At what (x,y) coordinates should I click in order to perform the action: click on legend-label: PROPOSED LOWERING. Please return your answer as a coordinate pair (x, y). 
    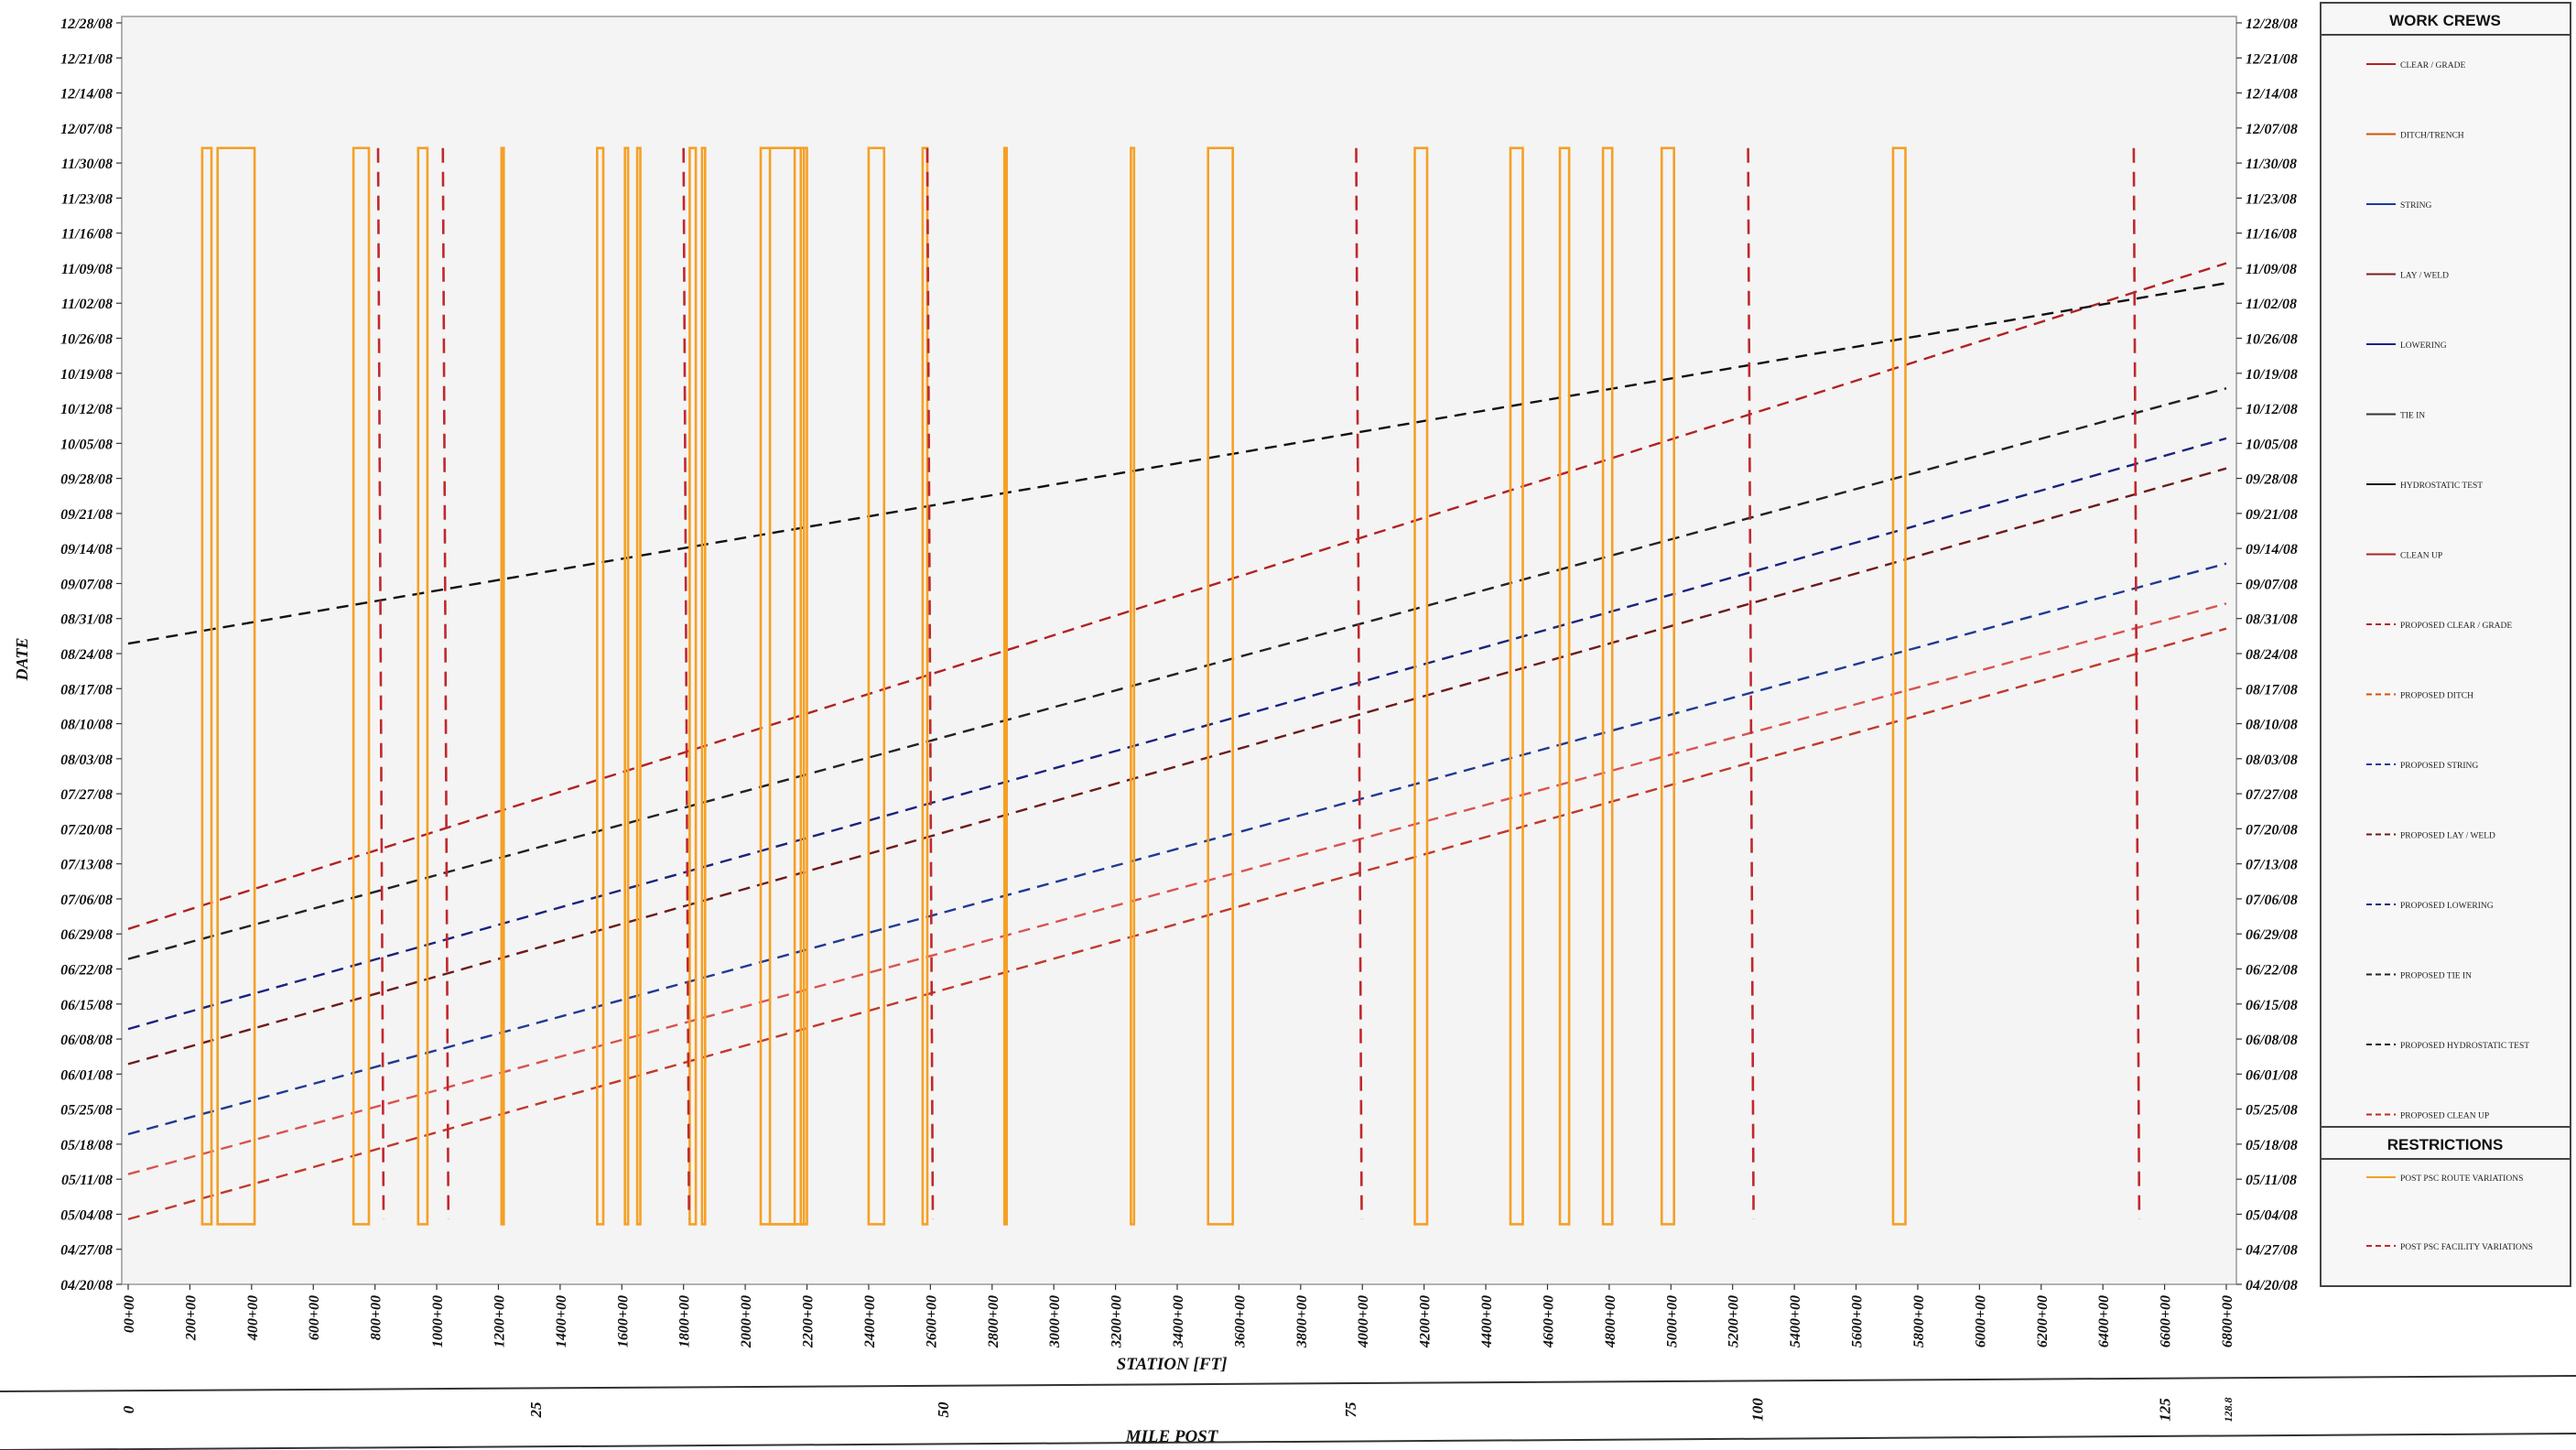
    Looking at the image, I should click on (2447, 907).